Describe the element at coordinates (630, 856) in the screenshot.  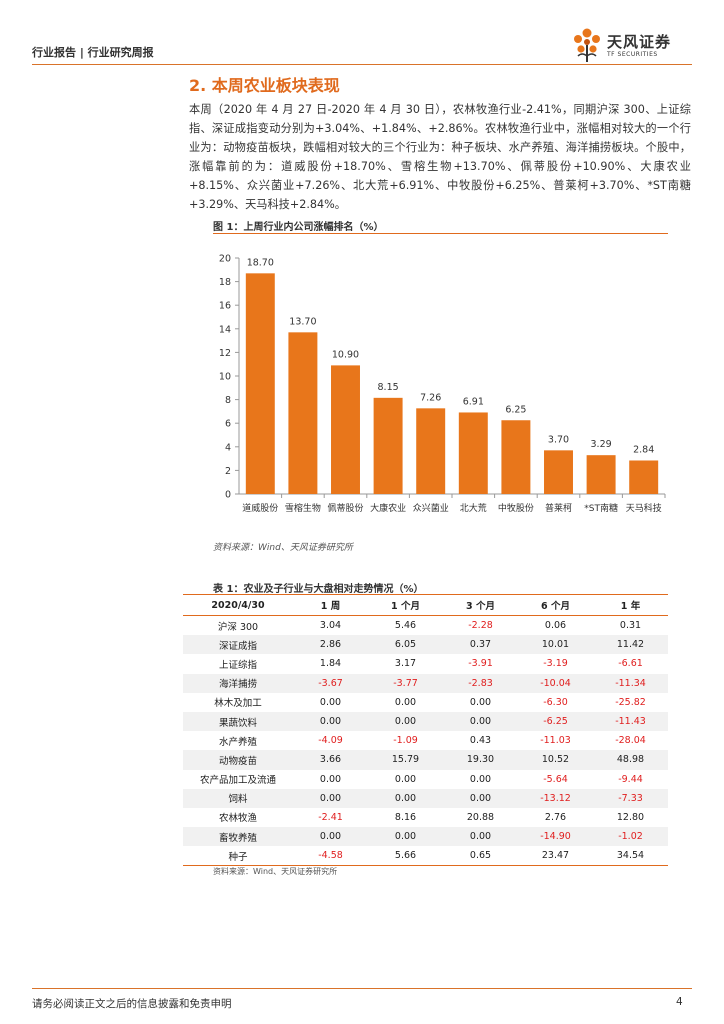
I see `value-cell: 34.54` at that location.